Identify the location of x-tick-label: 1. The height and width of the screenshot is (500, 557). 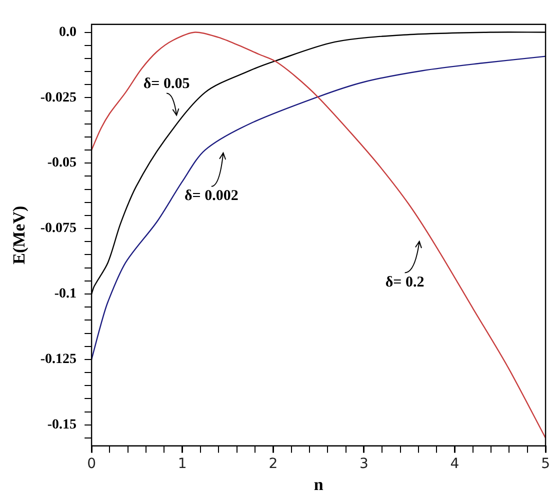
(182, 464).